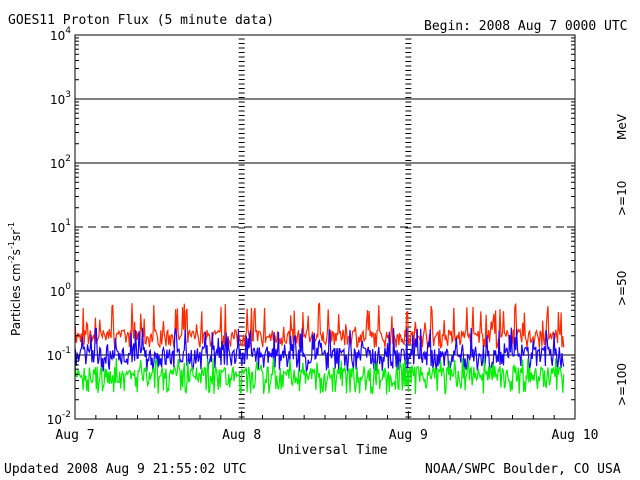  I want to click on x-tick-label: Aug 9, so click(408, 435).